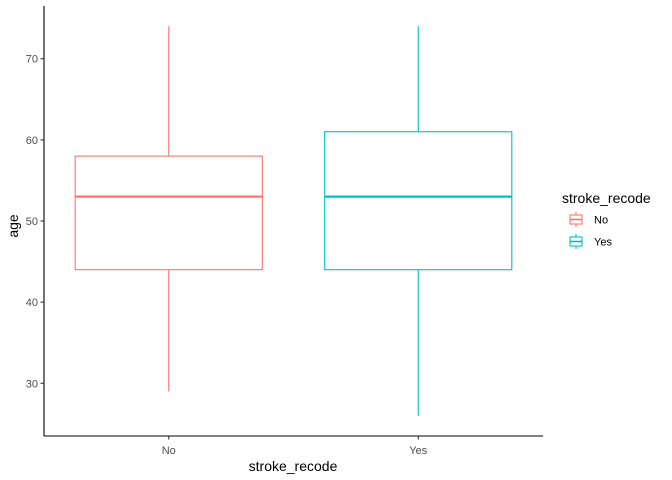 The image size is (672, 480). What do you see at coordinates (293, 466) in the screenshot?
I see `x-axis-title: stroke_recode` at bounding box center [293, 466].